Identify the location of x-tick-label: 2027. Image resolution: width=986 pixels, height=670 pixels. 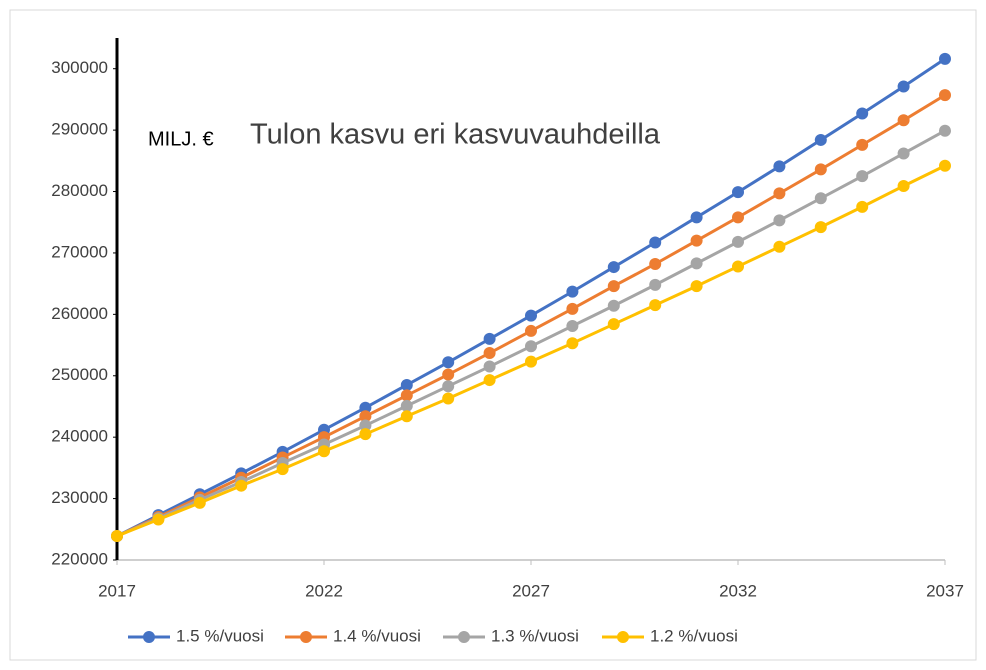
(531, 590).